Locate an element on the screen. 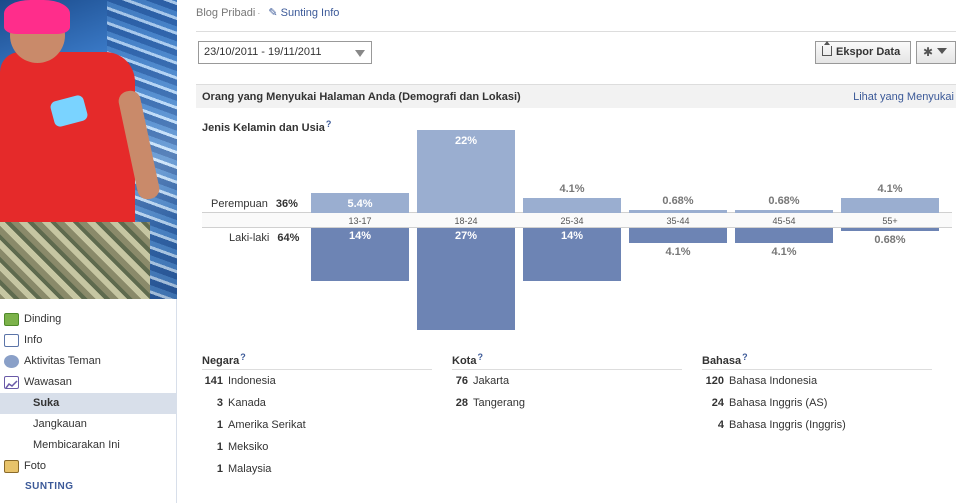 The height and width of the screenshot is (503, 972). photo-hair is located at coordinates (37, 17).